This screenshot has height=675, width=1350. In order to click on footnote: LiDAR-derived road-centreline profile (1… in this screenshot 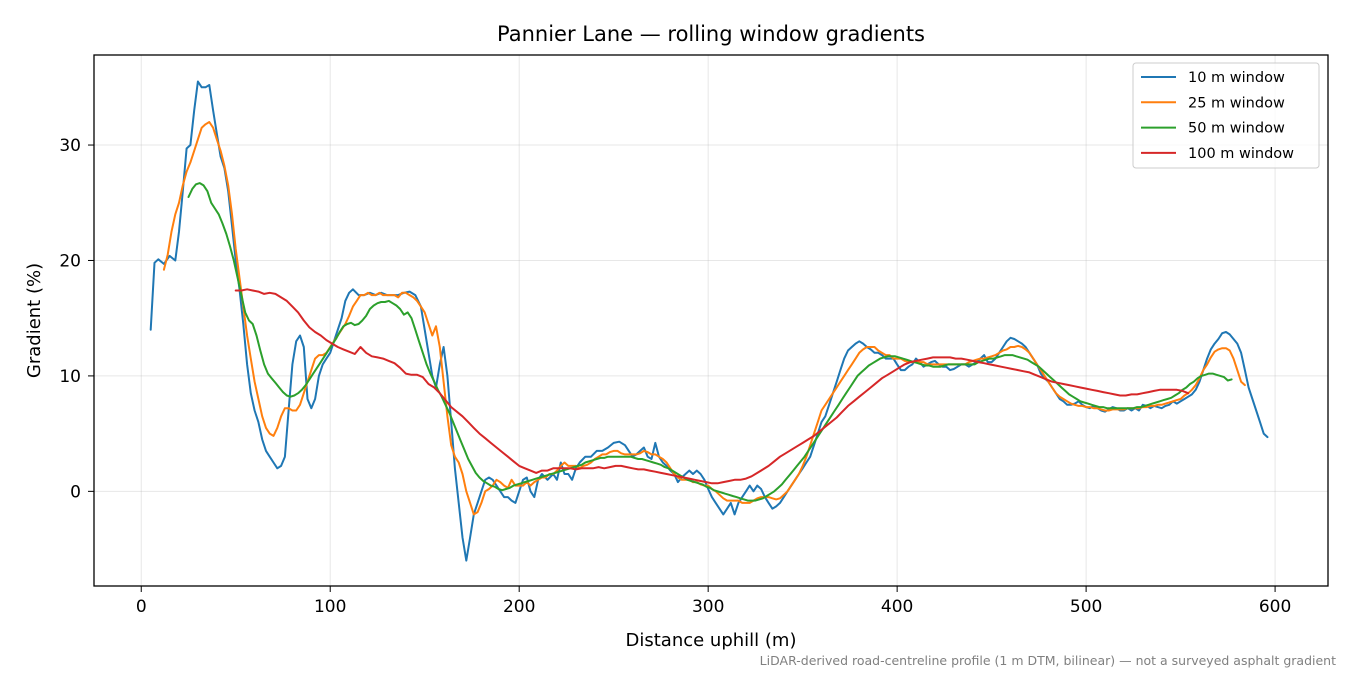, I will do `click(1048, 660)`.